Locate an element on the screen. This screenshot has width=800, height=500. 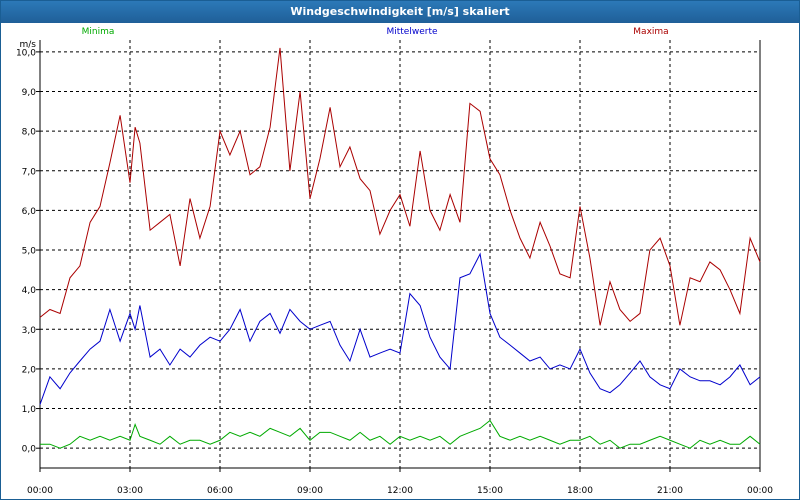
y-tick-label: 1,0 is located at coordinates (29, 410).